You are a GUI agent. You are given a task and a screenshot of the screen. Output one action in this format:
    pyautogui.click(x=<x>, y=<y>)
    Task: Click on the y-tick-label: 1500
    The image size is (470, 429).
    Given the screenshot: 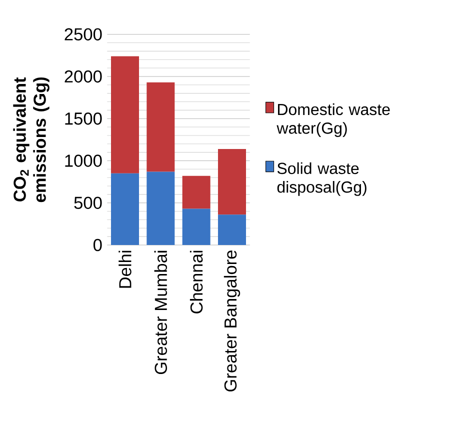 What is the action you would take?
    pyautogui.click(x=83, y=118)
    